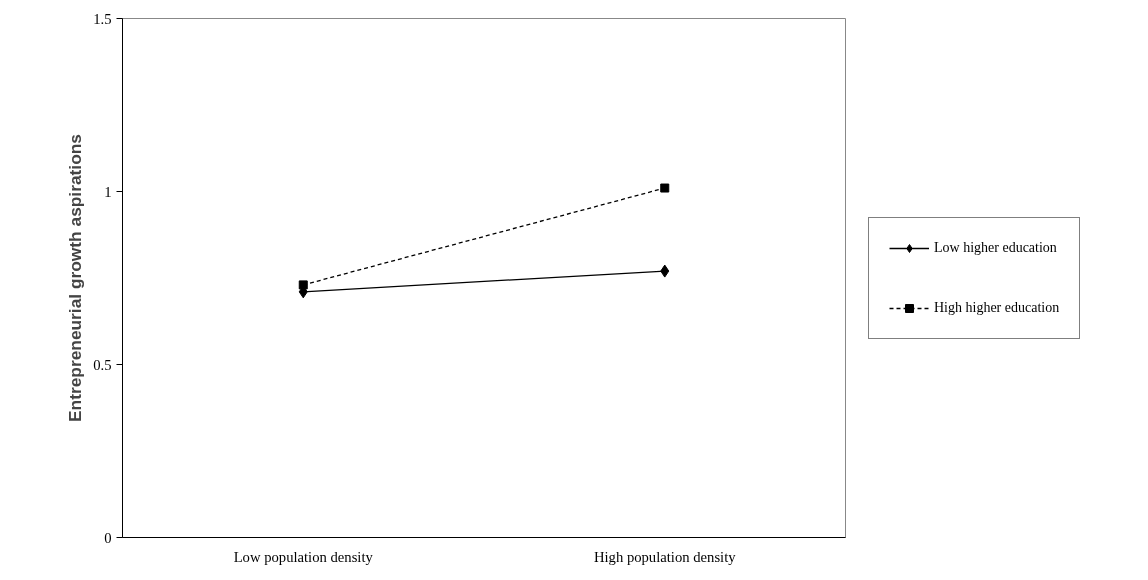 The height and width of the screenshot is (580, 1148). I want to click on y-tick-label: 0.5, so click(102, 364).